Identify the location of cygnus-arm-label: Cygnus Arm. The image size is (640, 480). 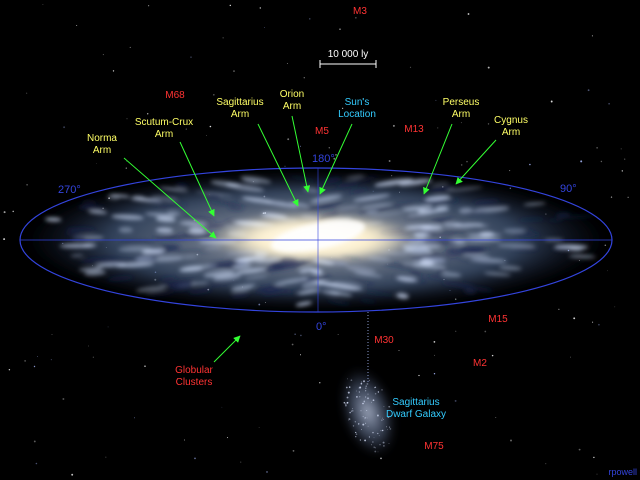
(511, 126).